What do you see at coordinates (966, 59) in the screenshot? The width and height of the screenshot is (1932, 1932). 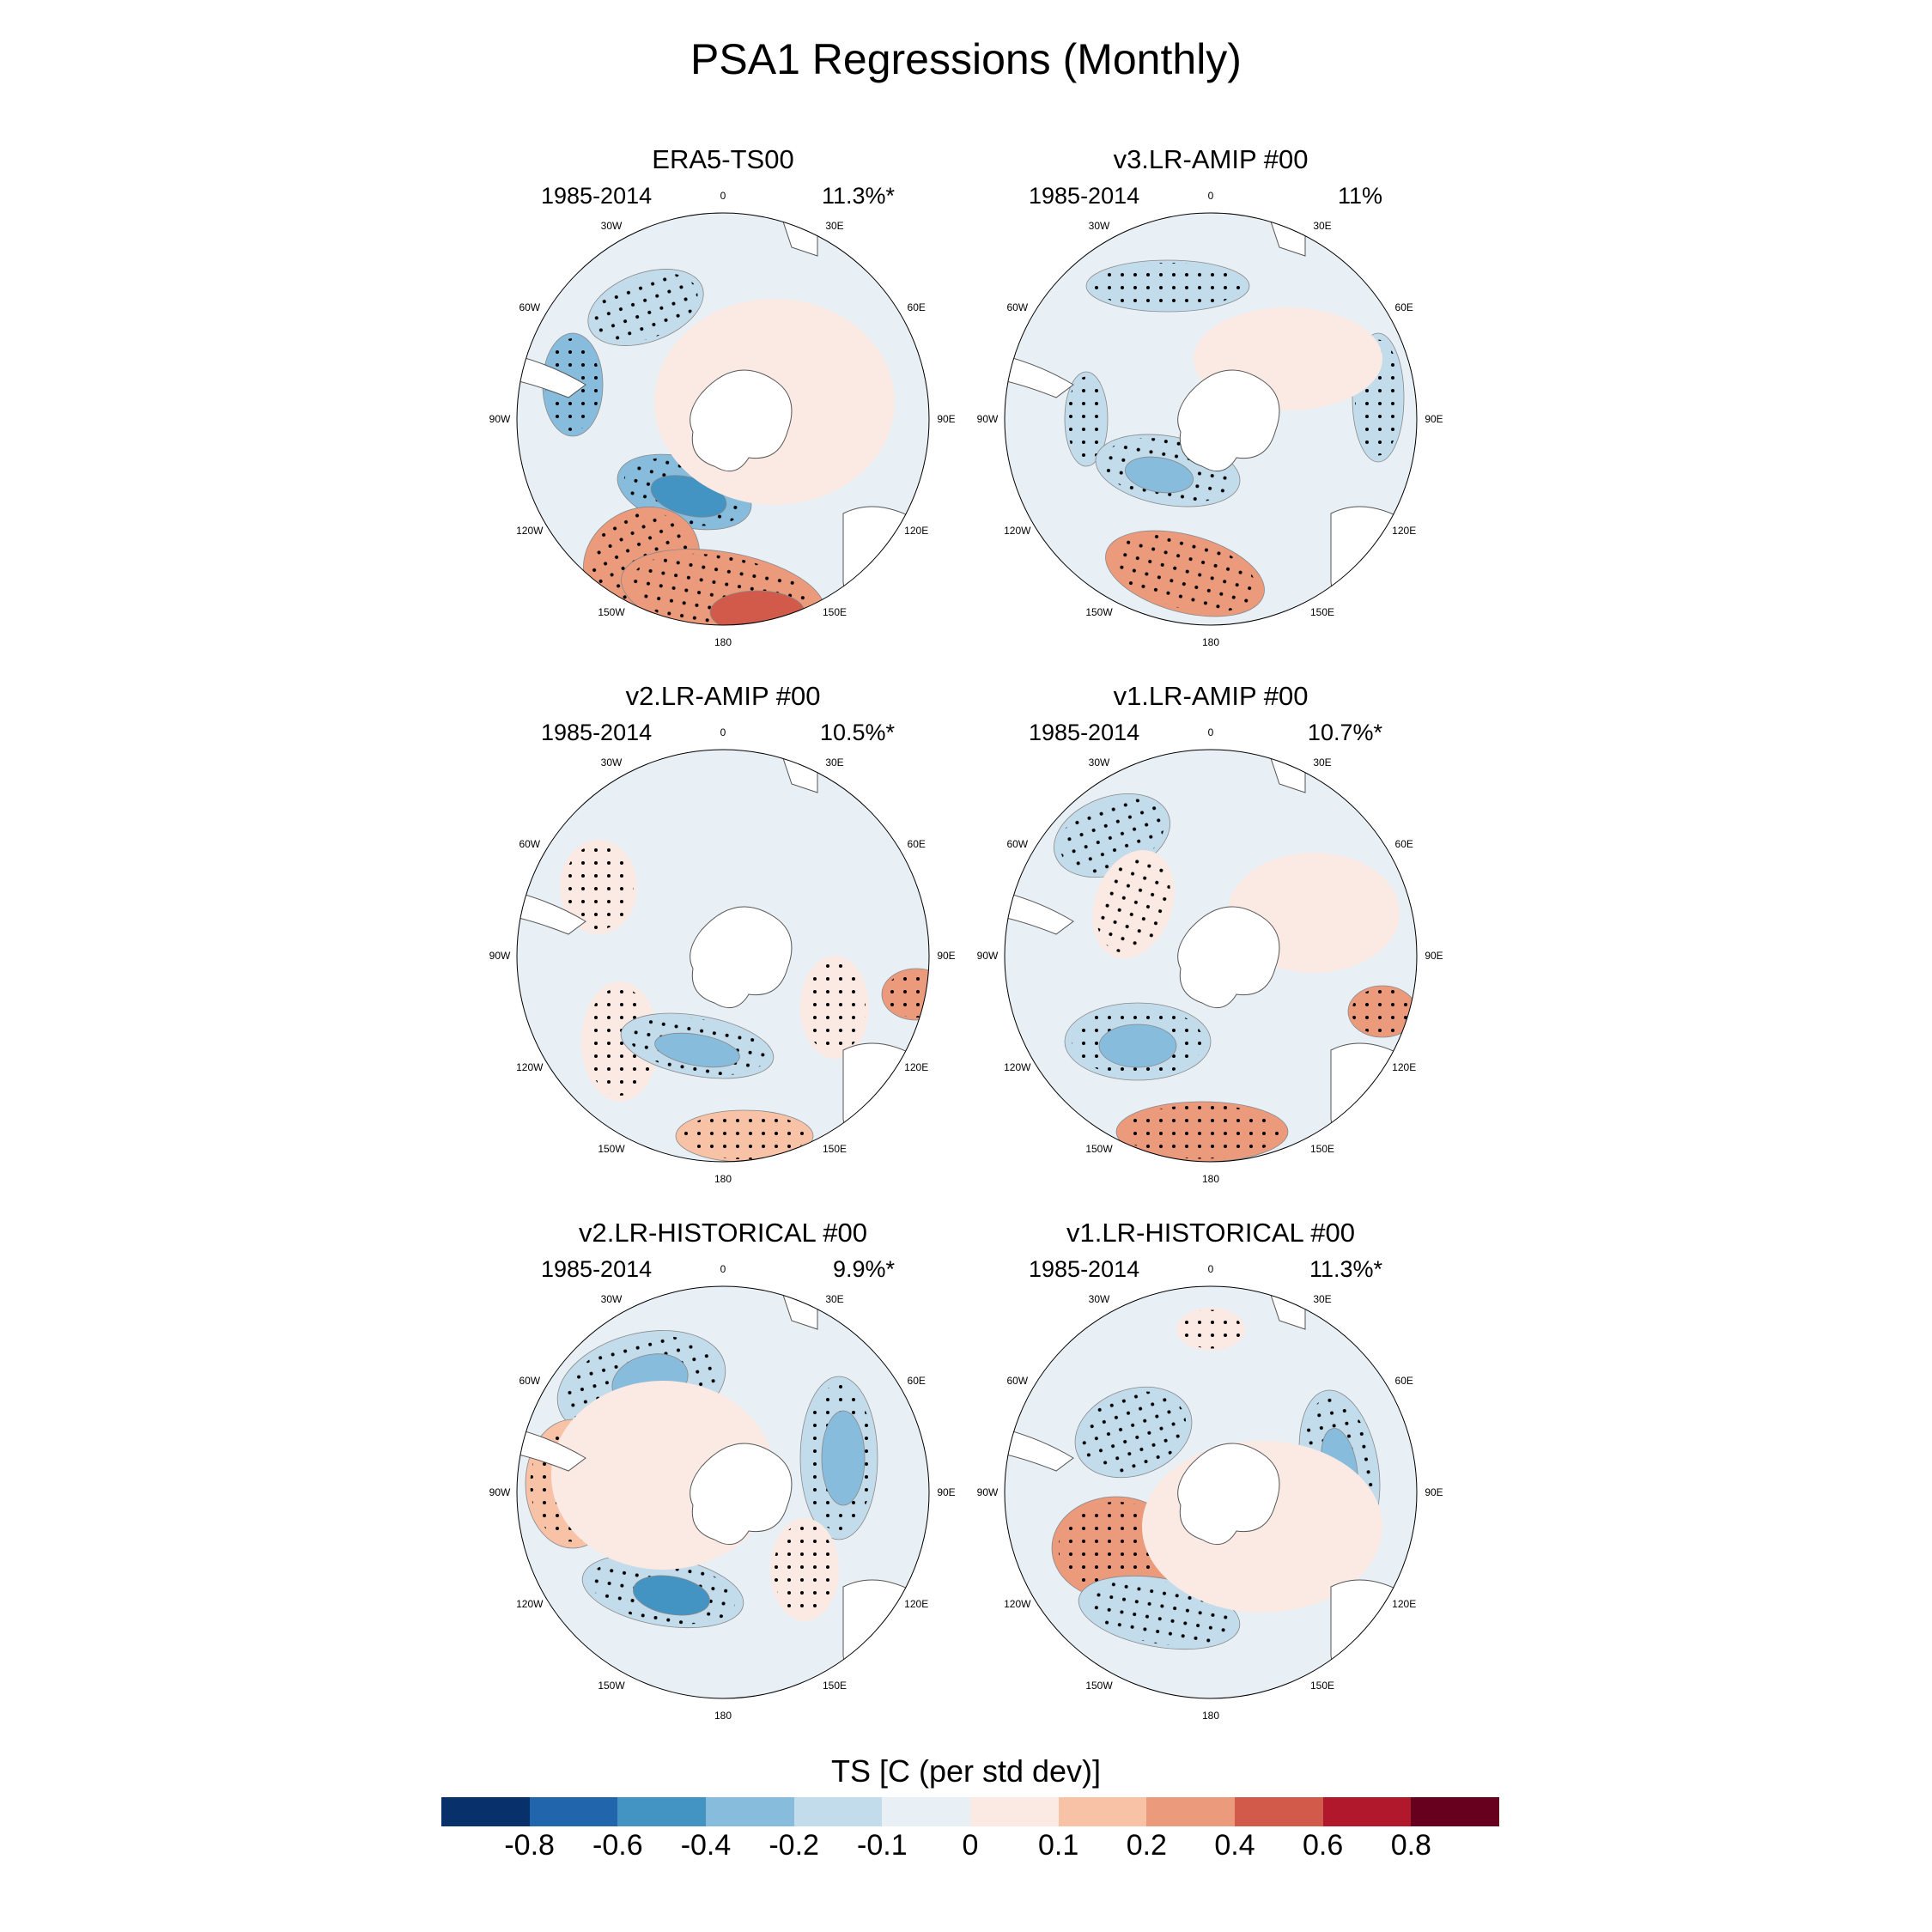 I see `figure-title: PSA1 Regressions (Monthly)` at bounding box center [966, 59].